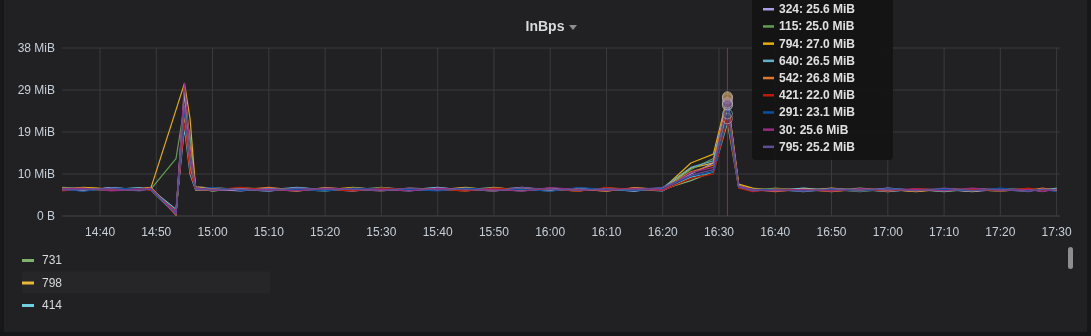 Image resolution: width=1091 pixels, height=336 pixels. I want to click on x-tick-label: 16:50, so click(831, 232).